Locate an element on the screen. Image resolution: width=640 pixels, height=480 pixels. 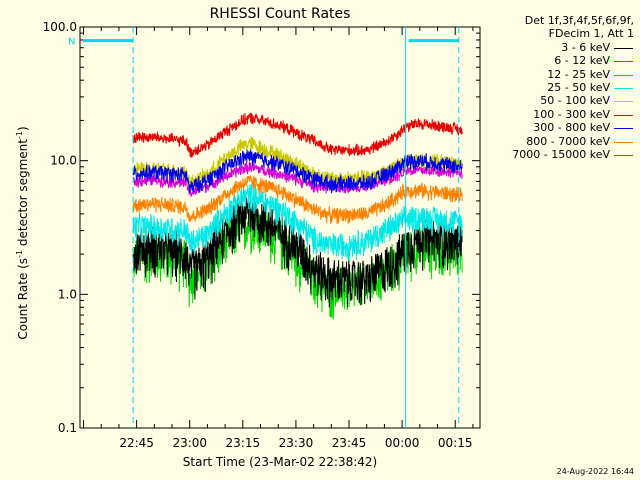
legend-entry-label: 3 - 6 keV is located at coordinates (585, 47).